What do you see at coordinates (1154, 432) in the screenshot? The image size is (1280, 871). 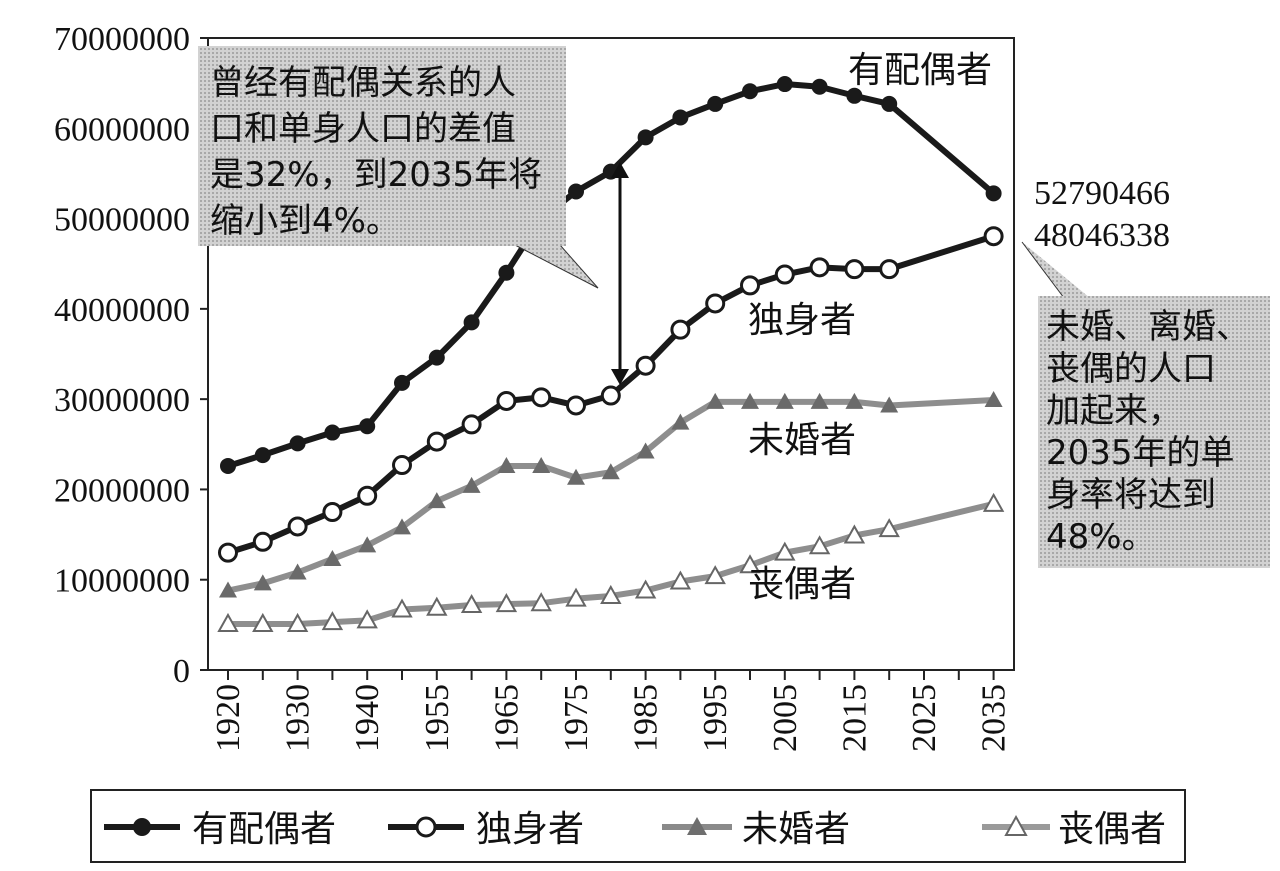 I see `single-annotation-box` at bounding box center [1154, 432].